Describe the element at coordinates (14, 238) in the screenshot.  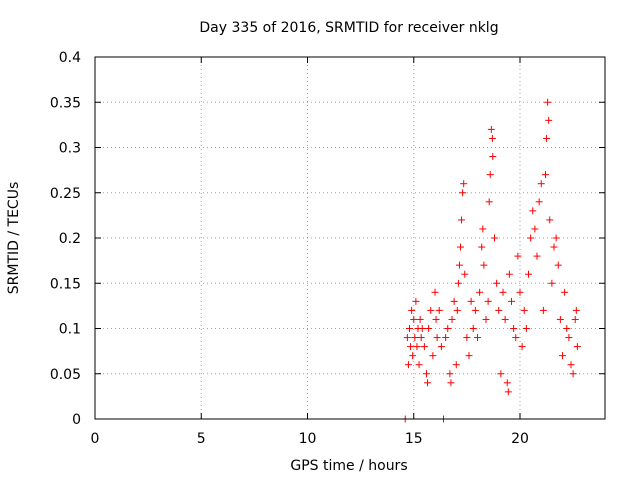
I see `y-axis-label: SRMTID / TECUs` at that location.